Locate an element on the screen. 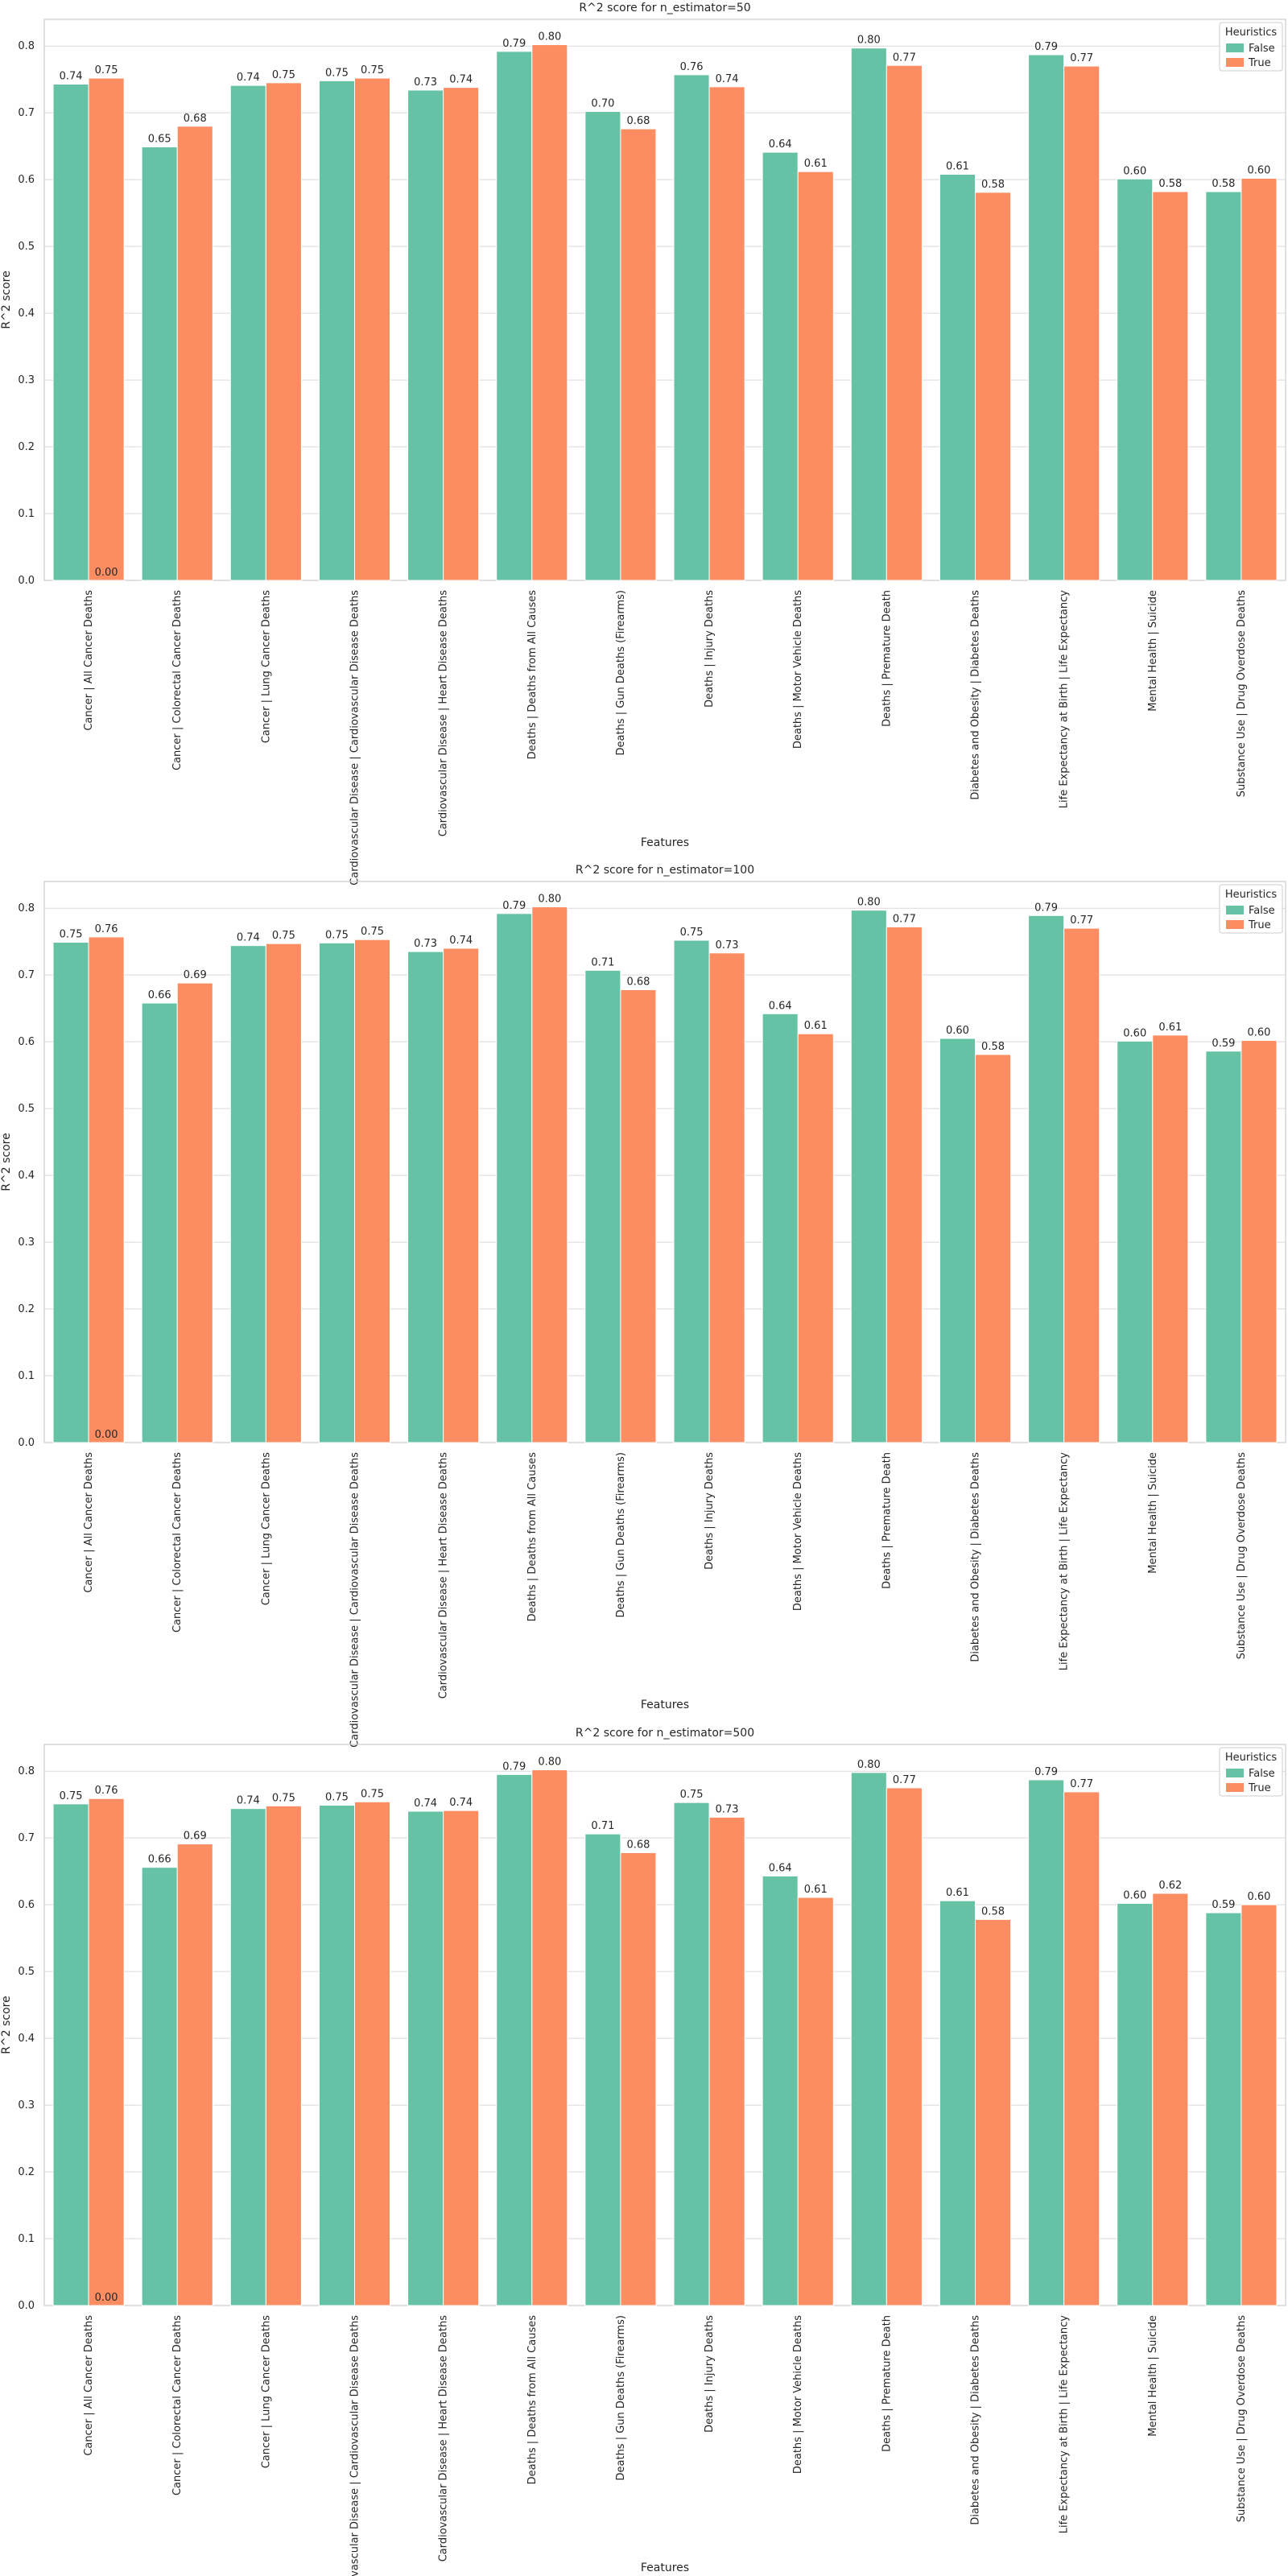 Image resolution: width=1288 pixels, height=2576 pixels. y-tick-label: 0.6 is located at coordinates (26, 180).